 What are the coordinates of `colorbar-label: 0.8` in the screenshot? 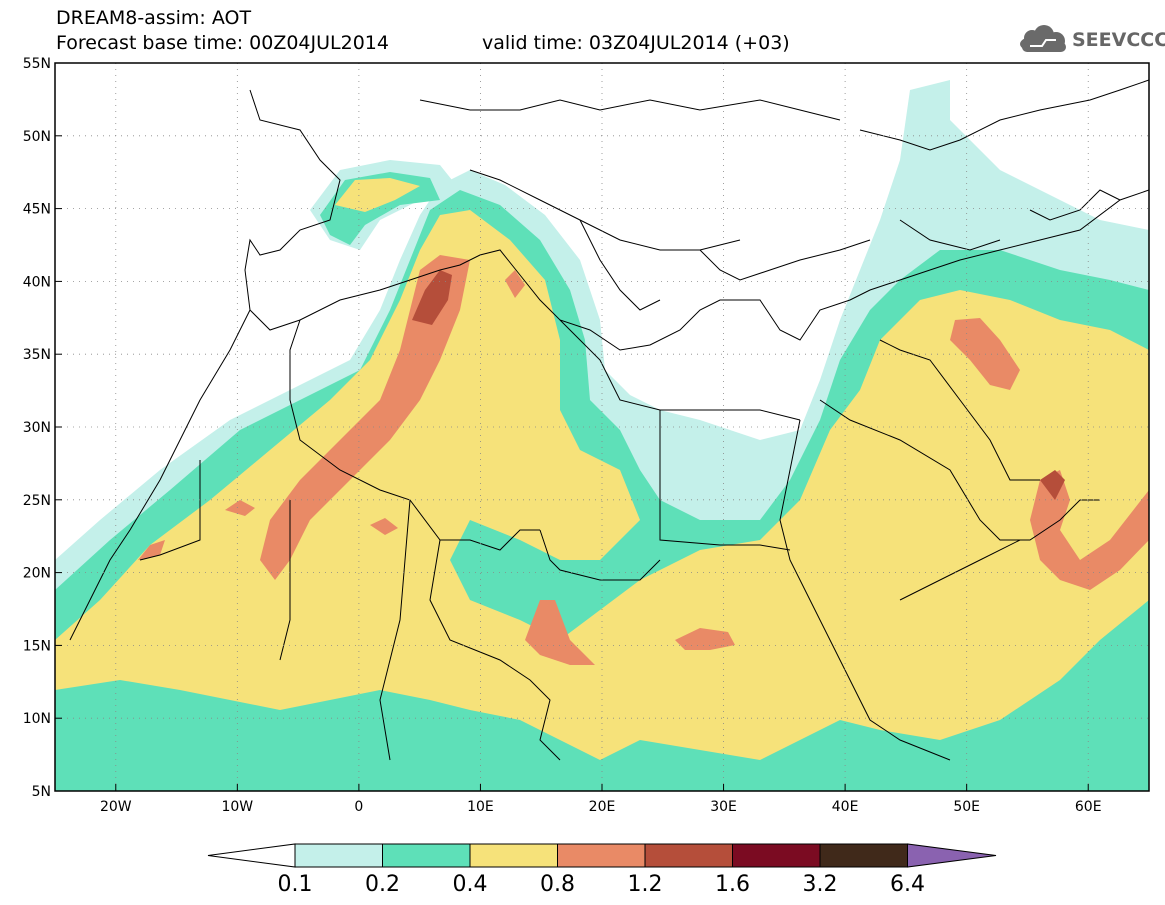 It's located at (557, 884).